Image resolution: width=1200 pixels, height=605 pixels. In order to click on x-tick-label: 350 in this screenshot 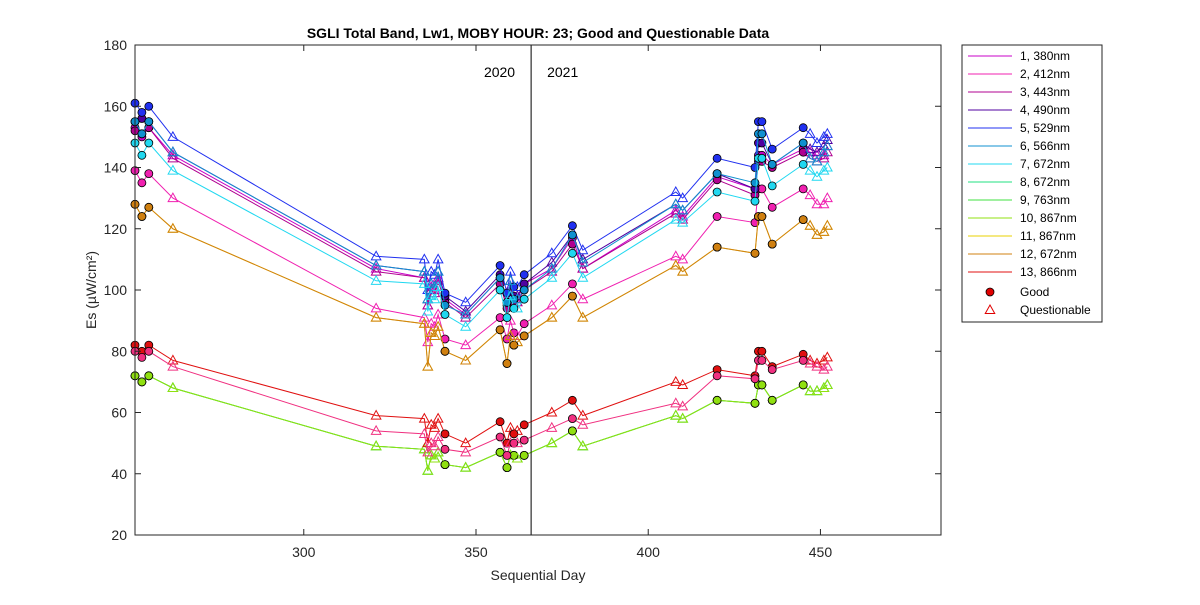, I will do `click(476, 552)`.